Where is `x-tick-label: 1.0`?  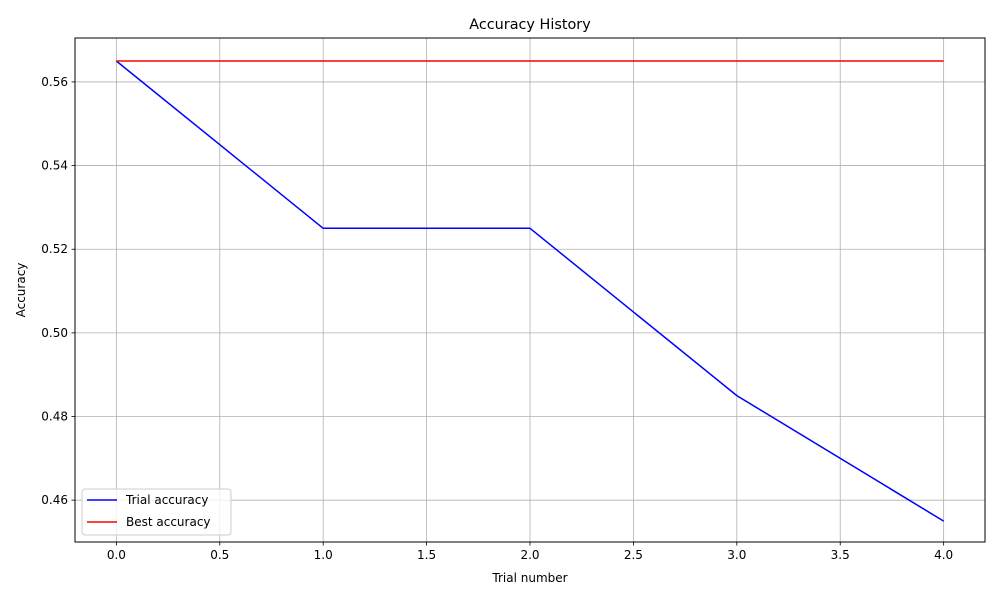 x-tick-label: 1.0 is located at coordinates (323, 555).